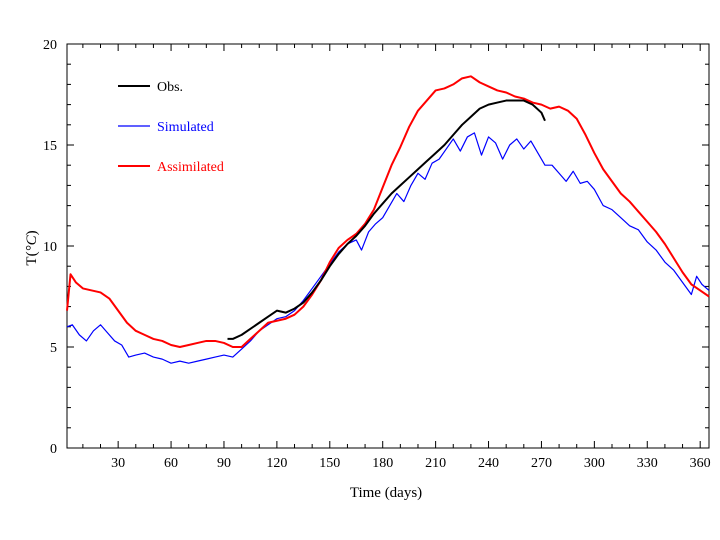 This screenshot has height=540, width=720. What do you see at coordinates (32, 258) in the screenshot?
I see `y-axis-label-prefix: T(` at bounding box center [32, 258].